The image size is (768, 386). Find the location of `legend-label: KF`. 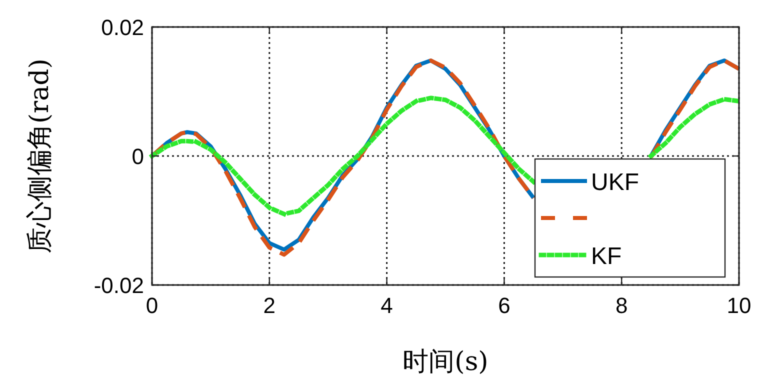

legend-label: KF is located at coordinates (606, 256).